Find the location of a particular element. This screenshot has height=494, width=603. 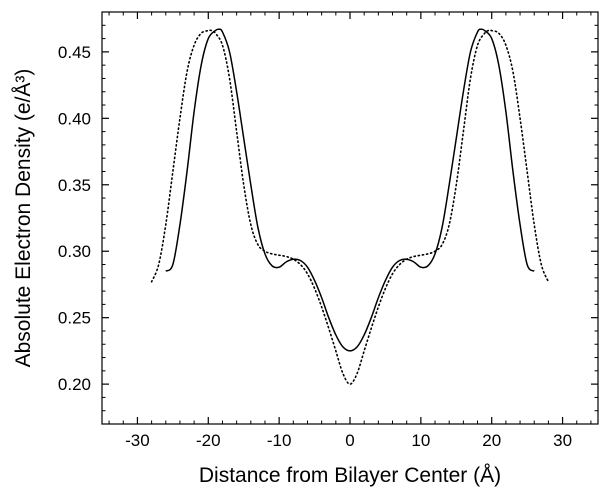

y-tick-label: 0.25 is located at coordinates (74, 318).